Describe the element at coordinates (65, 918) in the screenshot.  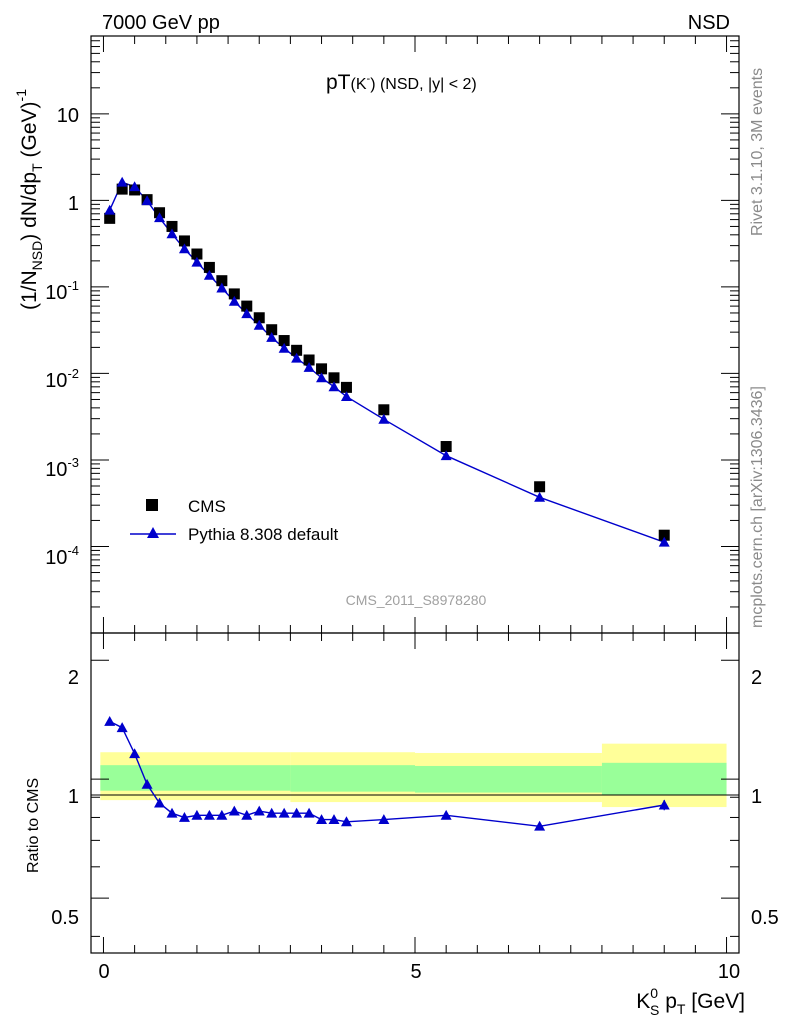
I see `ratio-ytick-label-0p5: 0.5` at that location.